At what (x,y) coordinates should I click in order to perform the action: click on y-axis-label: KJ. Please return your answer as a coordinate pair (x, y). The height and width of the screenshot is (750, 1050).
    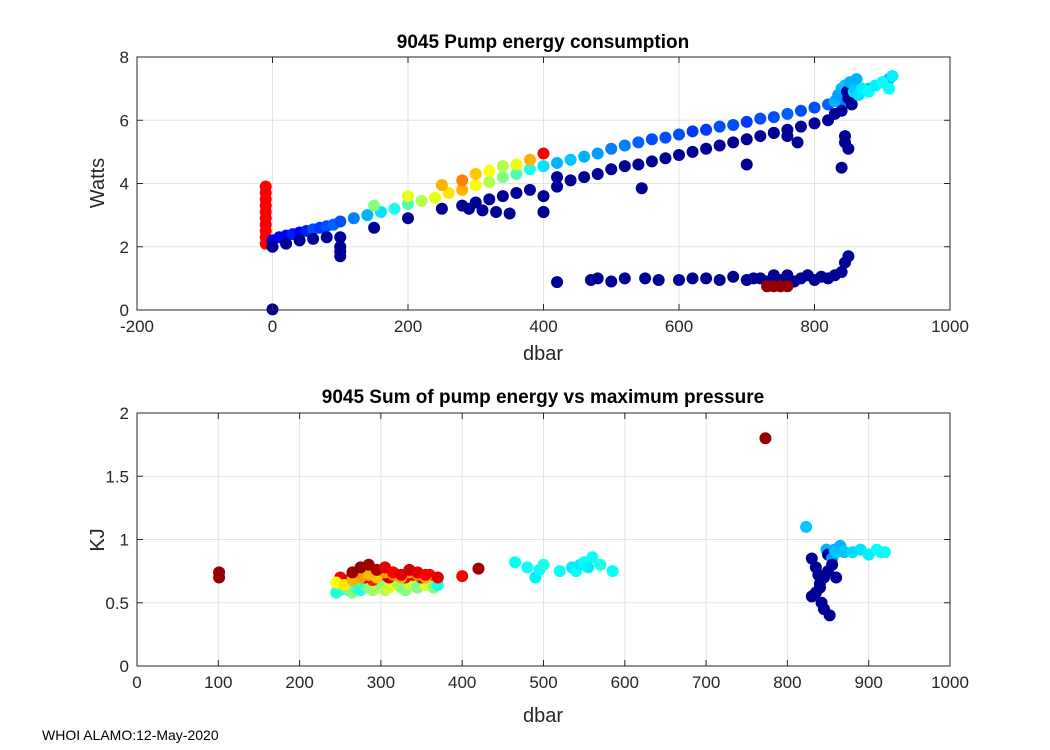
    Looking at the image, I should click on (98, 539).